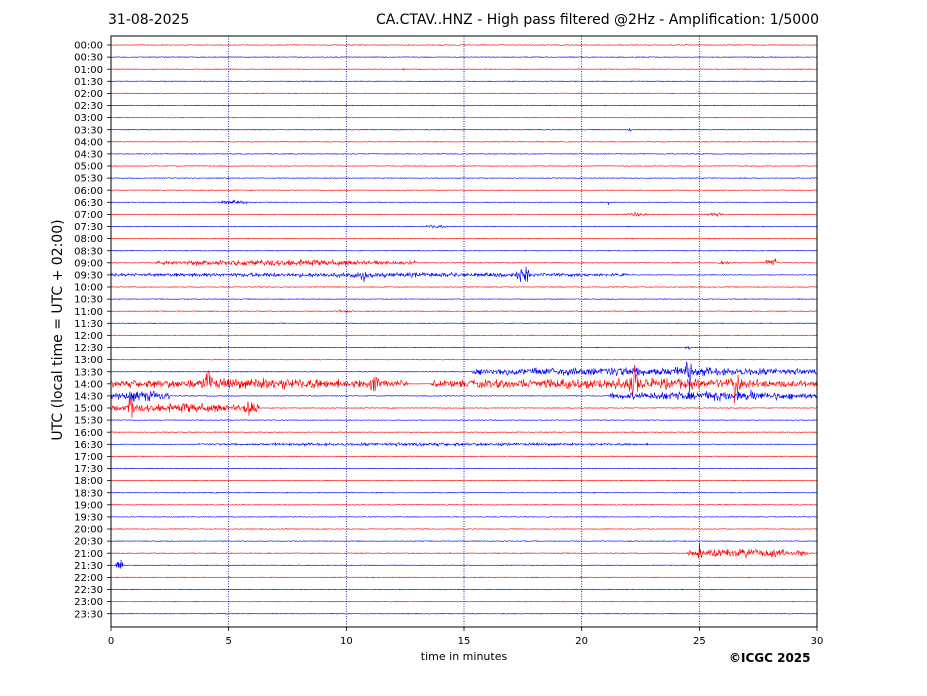 The image size is (927, 696). What do you see at coordinates (88, 481) in the screenshot?
I see `y-tick-label: 18:00` at bounding box center [88, 481].